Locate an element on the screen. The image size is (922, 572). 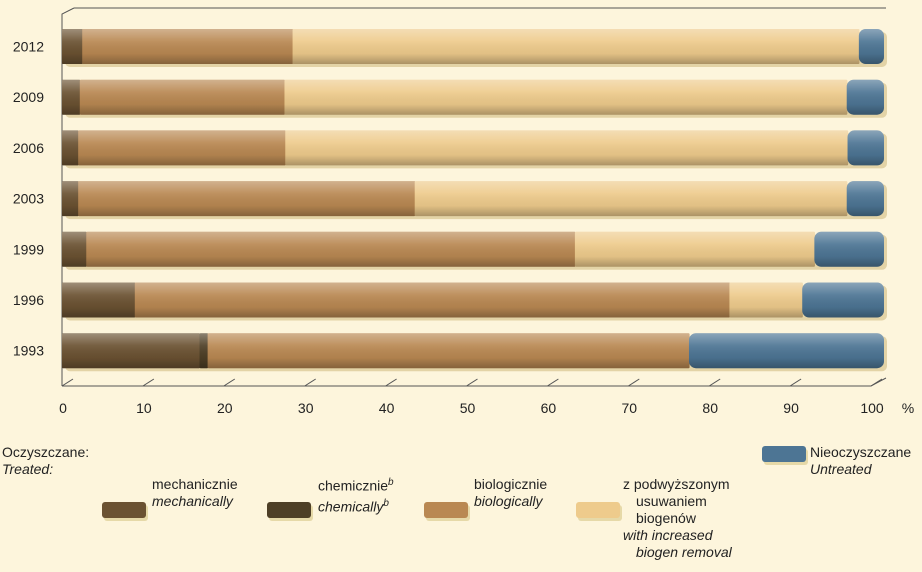
x-tick-label: 100 is located at coordinates (872, 408).